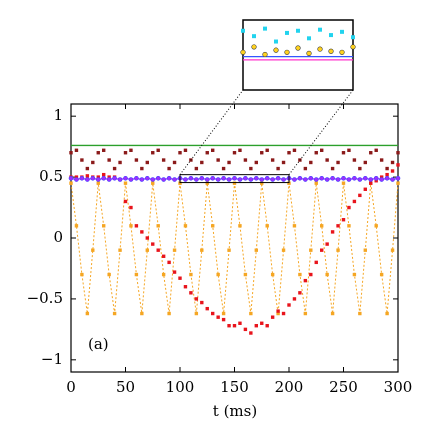 Image resolution: width=432 pixels, height=432 pixels. What do you see at coordinates (45, 298) in the screenshot?
I see `y-tick-label: −0.5` at bounding box center [45, 298].